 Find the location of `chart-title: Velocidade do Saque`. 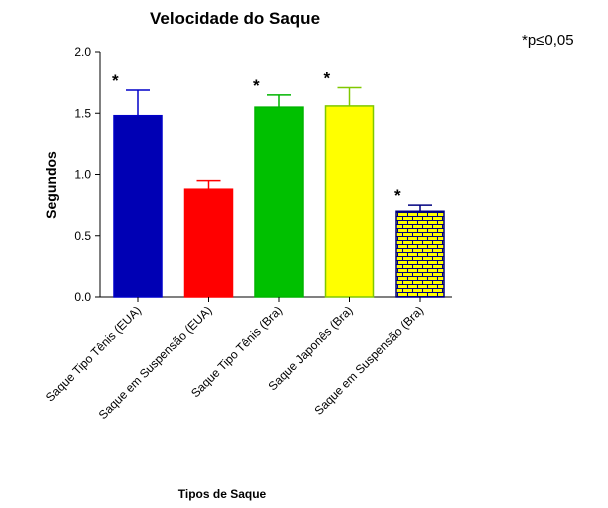

chart-title: Velocidade do Saque is located at coordinates (235, 18).